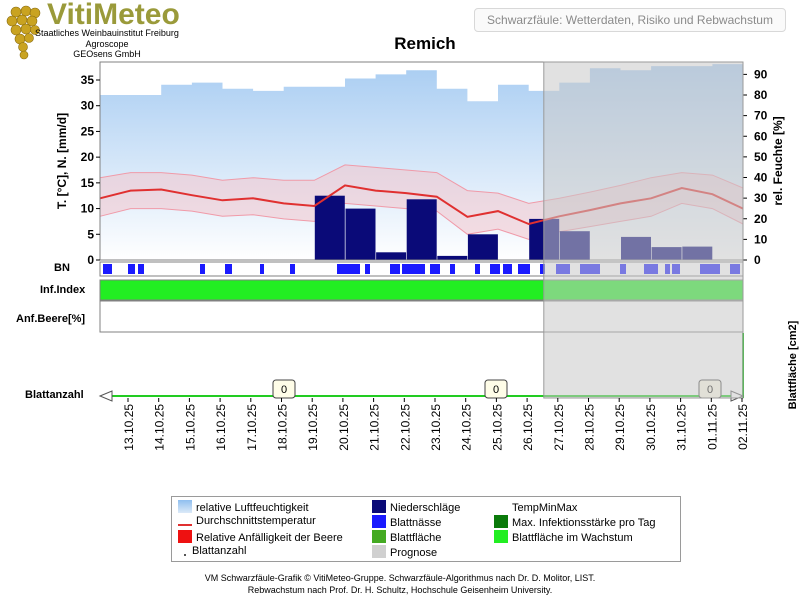 This screenshot has width=800, height=600. What do you see at coordinates (219, 551) in the screenshot?
I see `legend-label: Blattanzahl` at bounding box center [219, 551].